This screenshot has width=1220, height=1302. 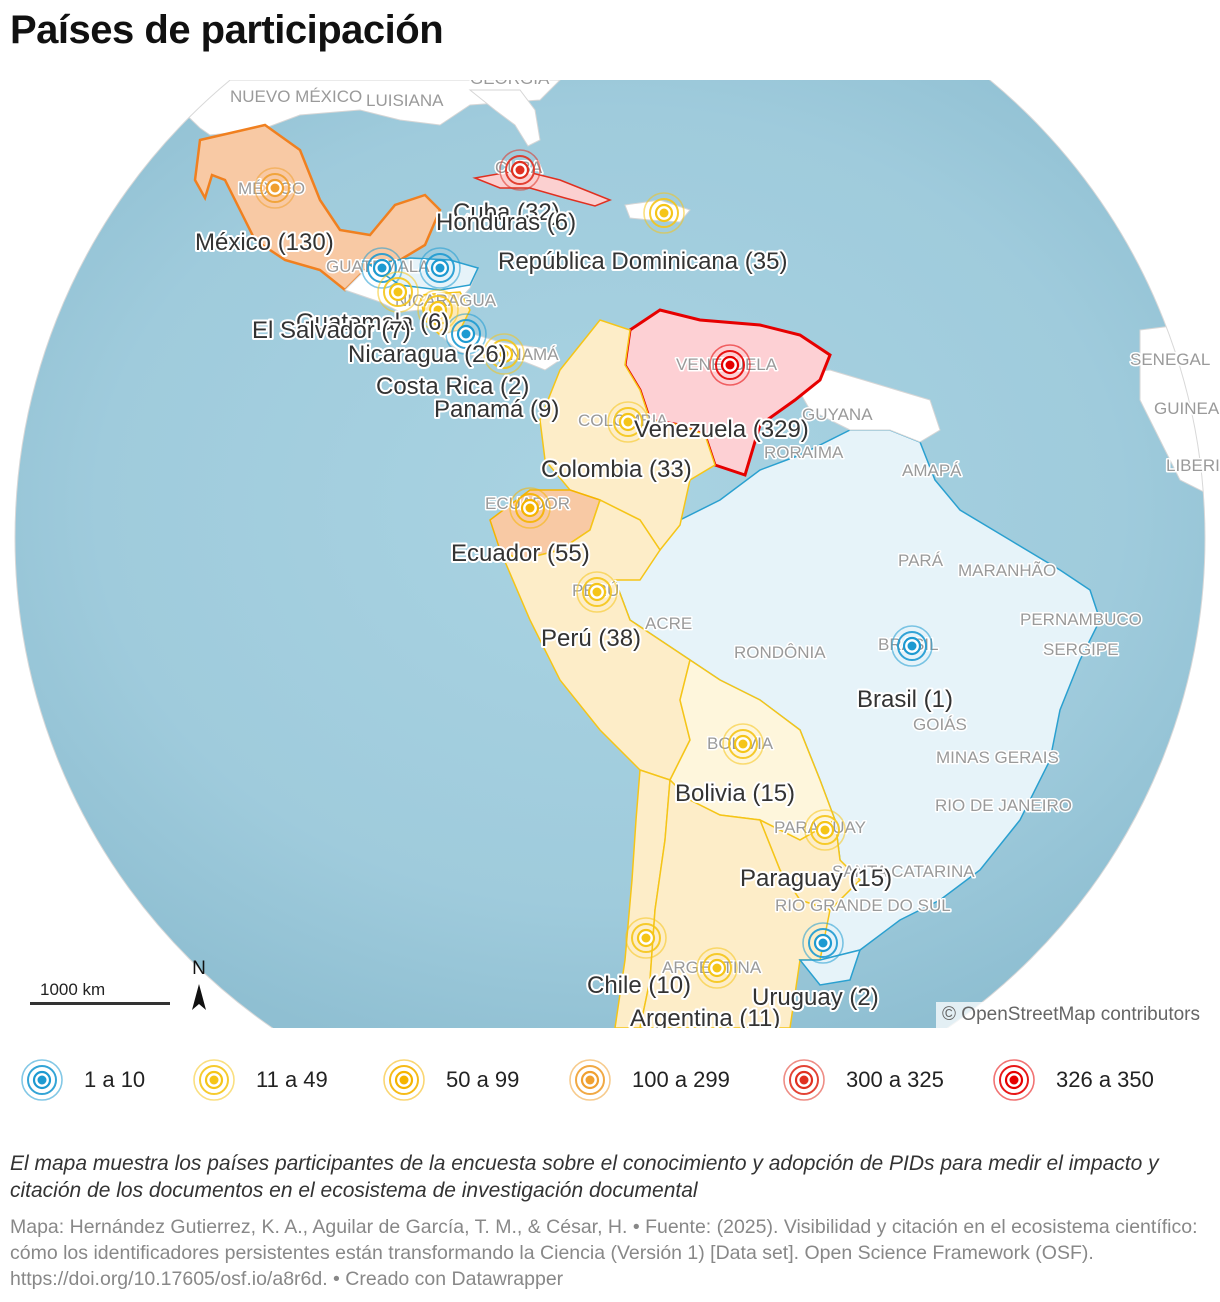 I want to click on marker-república-dominicana, so click(x=664, y=213).